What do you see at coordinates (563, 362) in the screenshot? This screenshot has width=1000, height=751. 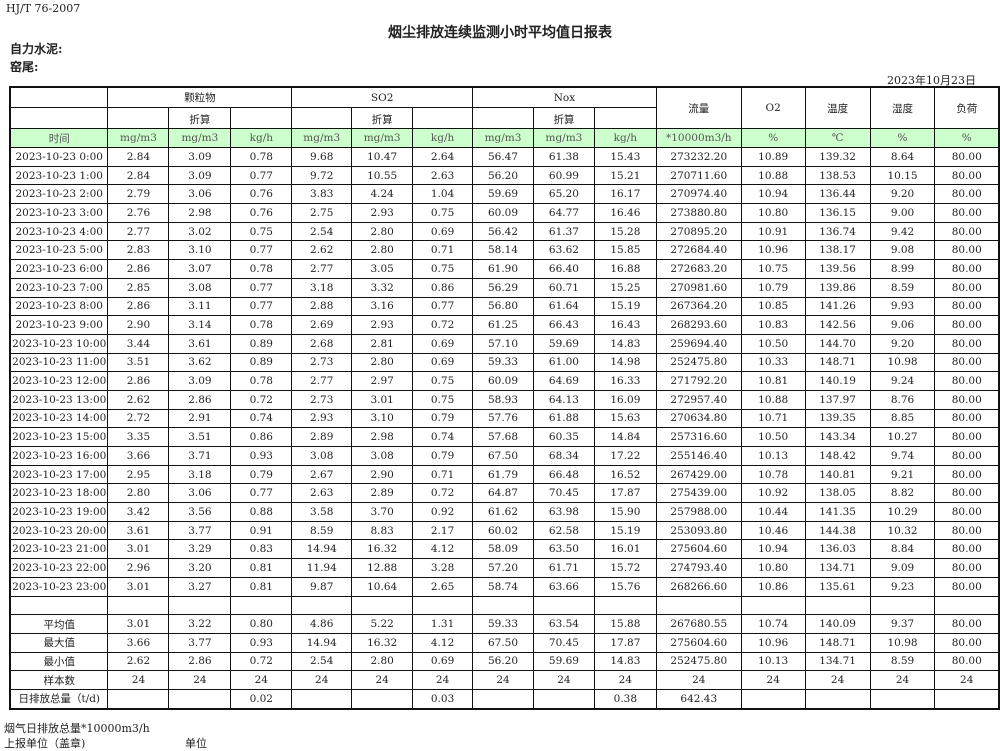 I see `table-cell: 61.00` at bounding box center [563, 362].